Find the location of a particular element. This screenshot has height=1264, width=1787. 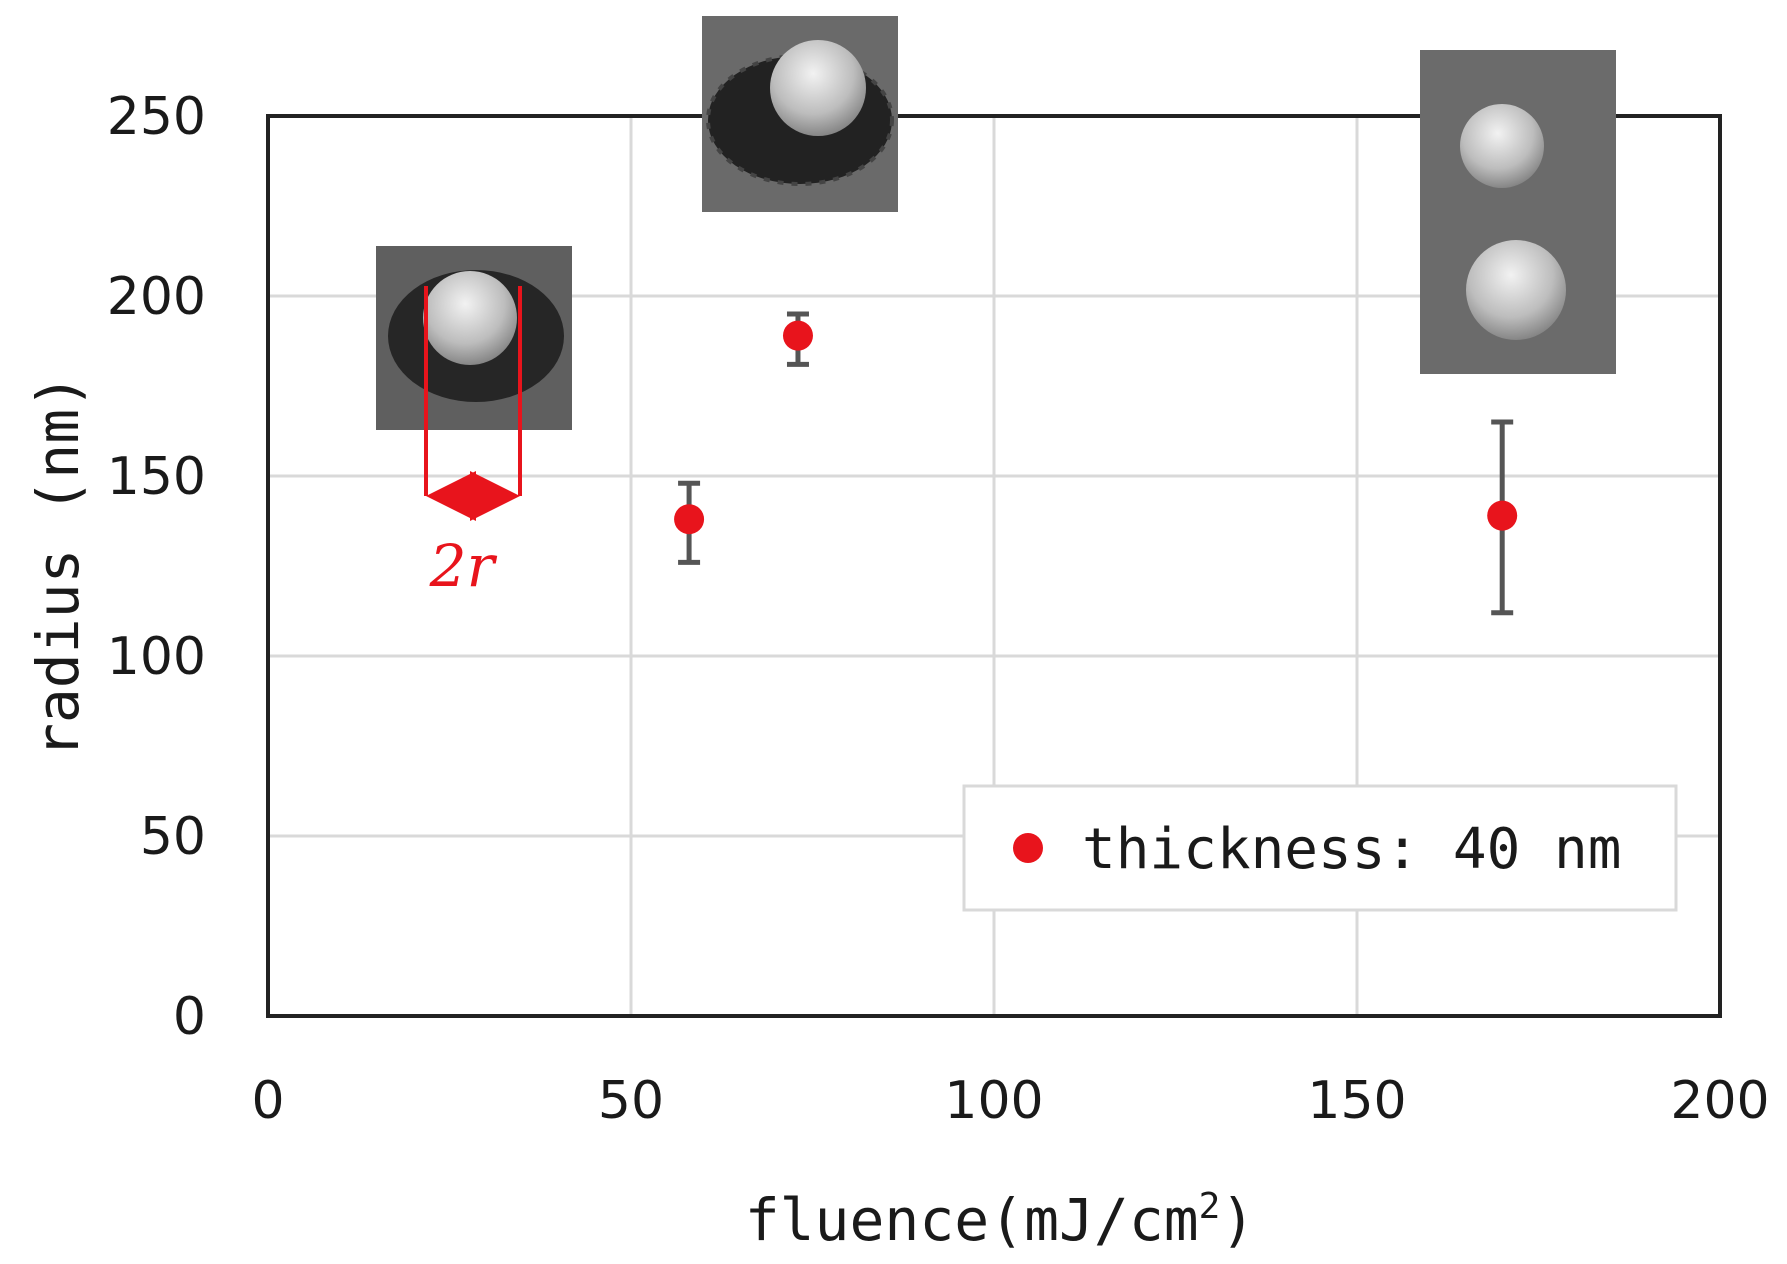

y-tick-label: 100 is located at coordinates (156, 657).